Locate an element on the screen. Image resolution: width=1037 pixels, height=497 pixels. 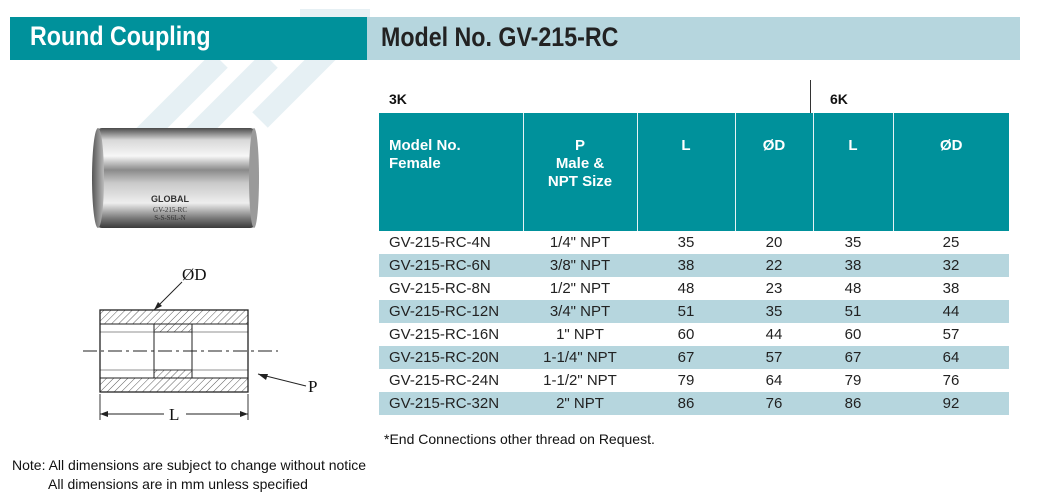
cell-npt-size: 1" NPT is located at coordinates (580, 334).